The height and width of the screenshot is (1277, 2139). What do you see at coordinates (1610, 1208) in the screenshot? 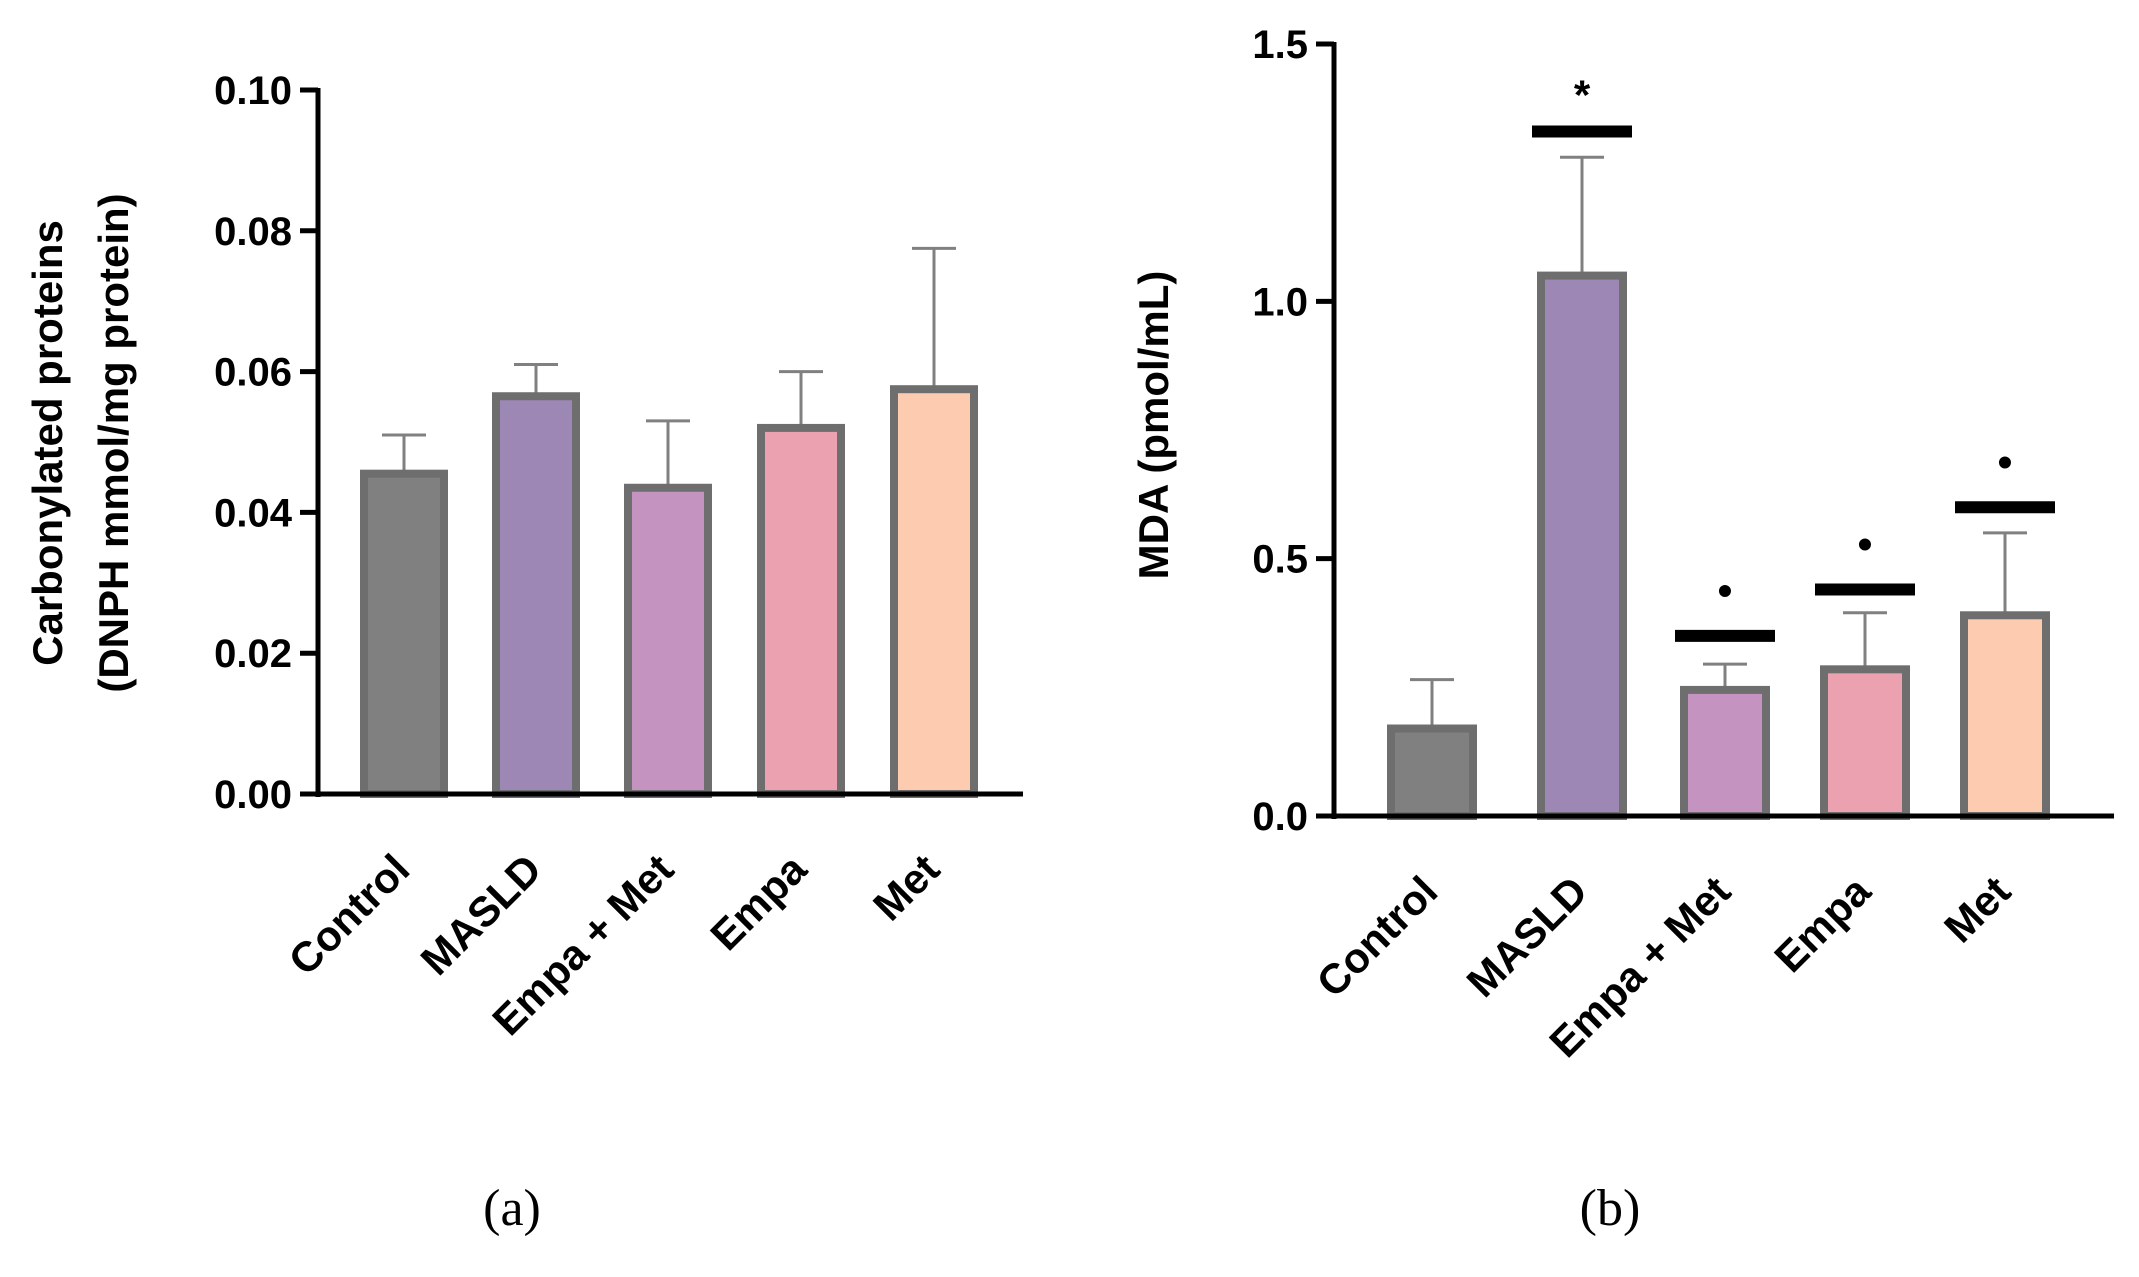
I see `caption-b: (b)` at bounding box center [1610, 1208].